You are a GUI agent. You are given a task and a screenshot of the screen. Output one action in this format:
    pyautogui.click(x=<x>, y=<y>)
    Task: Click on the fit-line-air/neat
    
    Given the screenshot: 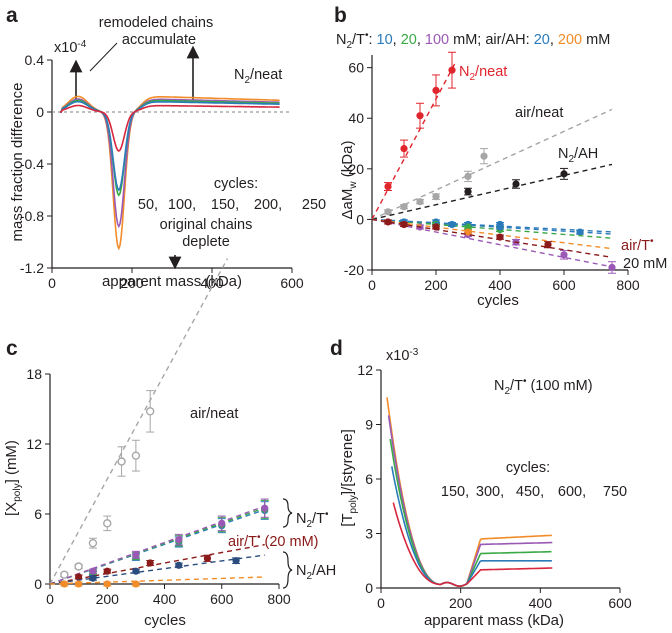 What is the action you would take?
    pyautogui.click(x=139, y=421)
    